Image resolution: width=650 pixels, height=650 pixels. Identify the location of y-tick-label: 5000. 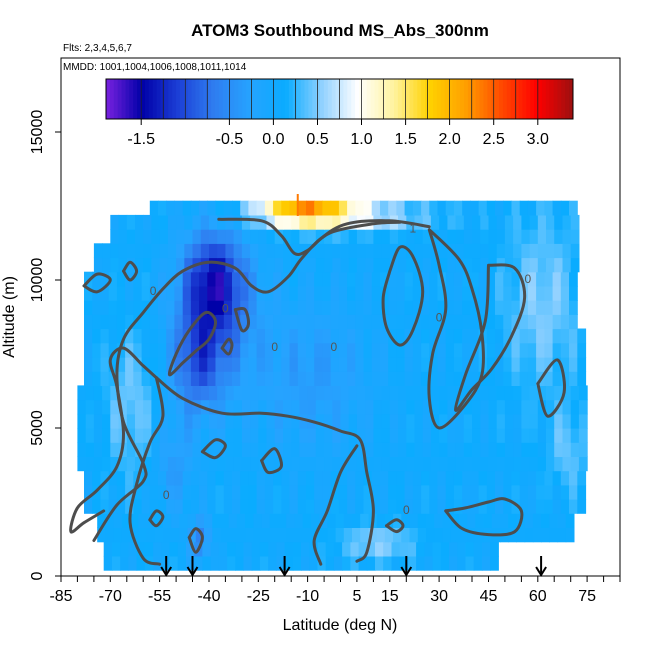
(37, 428).